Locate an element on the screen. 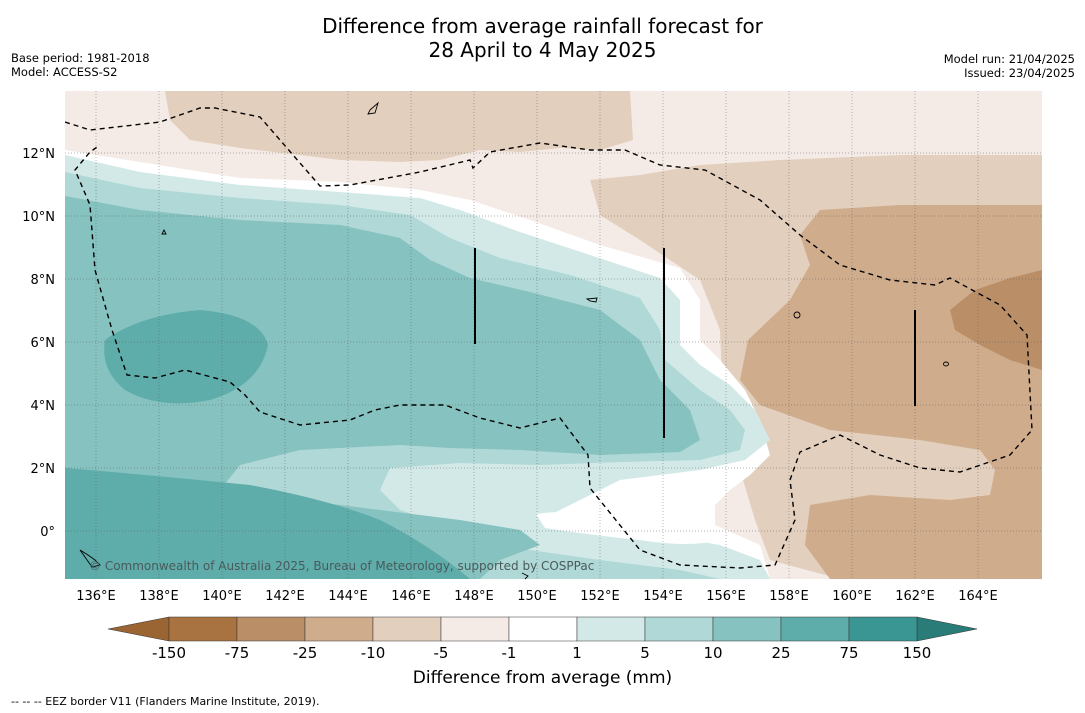 Image resolution: width=1085 pixels, height=713 pixels. lat-label: 0° is located at coordinates (47, 532).